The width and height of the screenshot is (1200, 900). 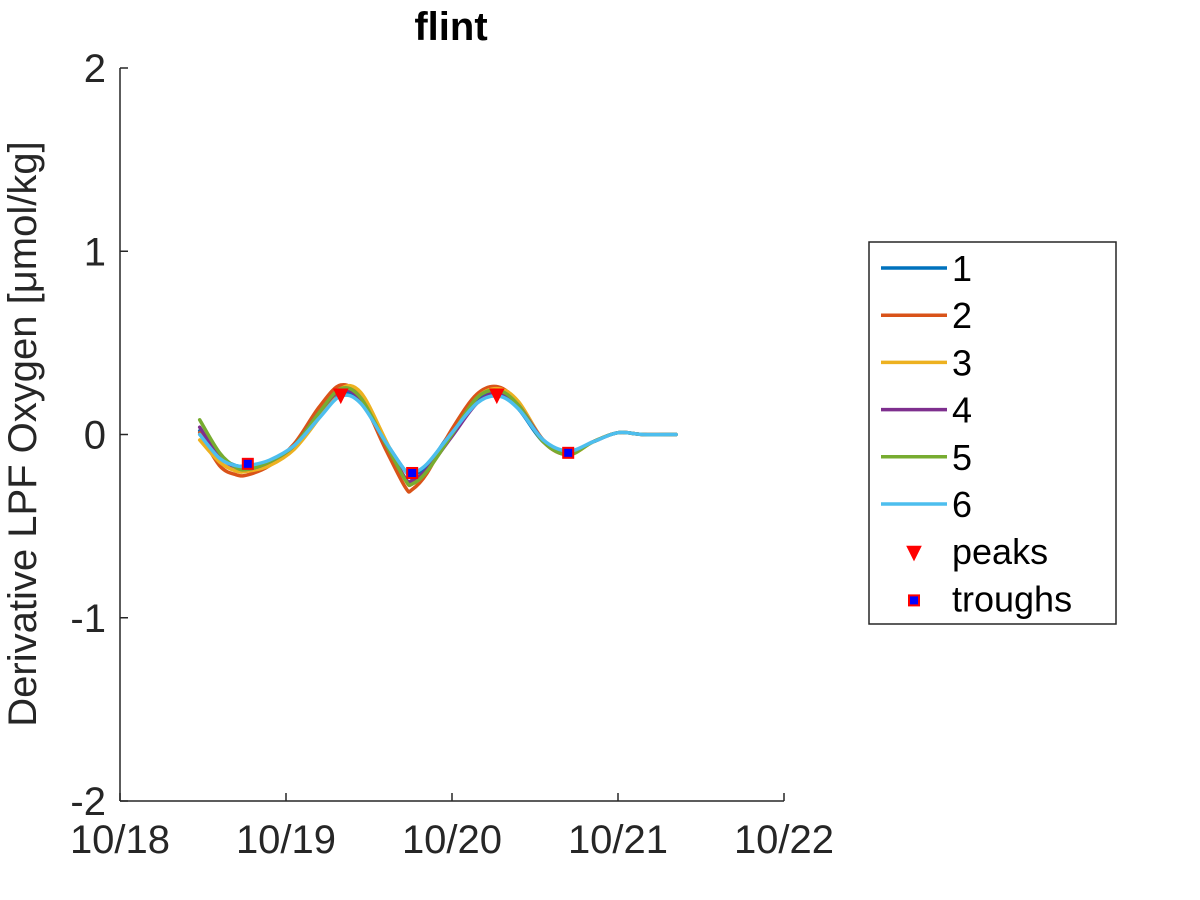 I want to click on legend-label: peaks, so click(x=1000, y=551).